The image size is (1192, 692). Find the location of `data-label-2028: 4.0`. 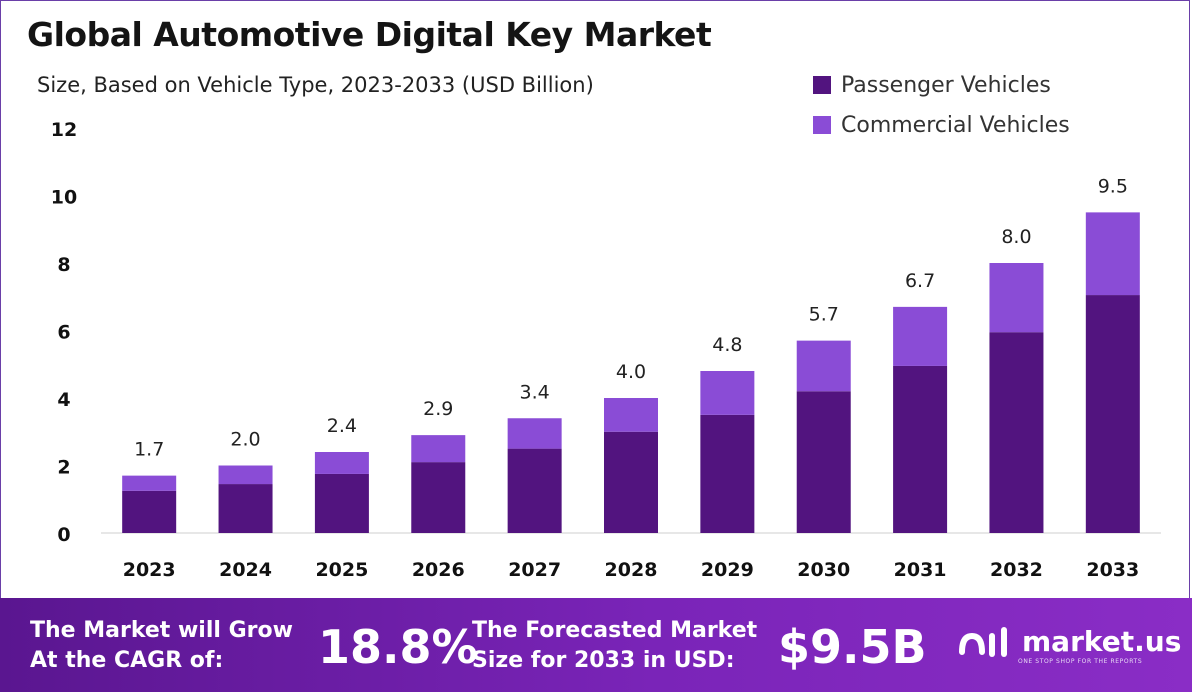

data-label-2028: 4.0 is located at coordinates (631, 372).